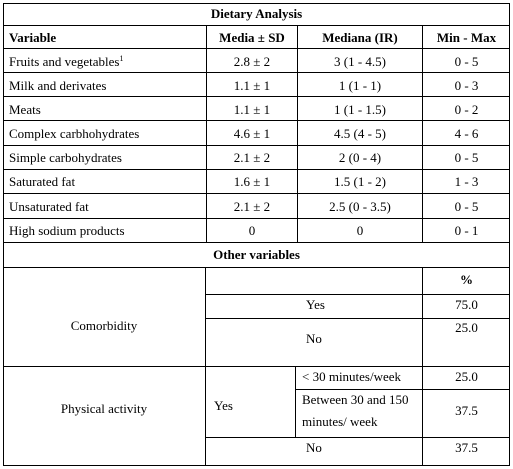 The image size is (513, 469). What do you see at coordinates (104, 325) in the screenshot?
I see `comorbidity-label: Comorbidity` at bounding box center [104, 325].